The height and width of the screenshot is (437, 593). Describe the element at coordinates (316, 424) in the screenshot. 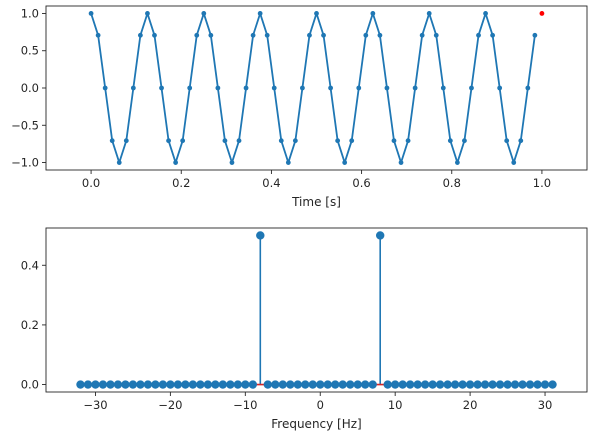

I see `frequency-x-axis-label: Frequency [Hz]` at that location.